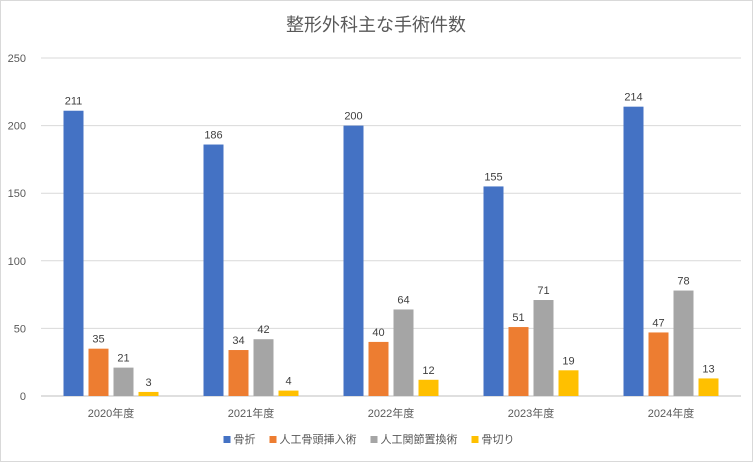  What do you see at coordinates (17, 228) in the screenshot?
I see `y-axis-ticks: 0 50 100 150 200 250` at bounding box center [17, 228].